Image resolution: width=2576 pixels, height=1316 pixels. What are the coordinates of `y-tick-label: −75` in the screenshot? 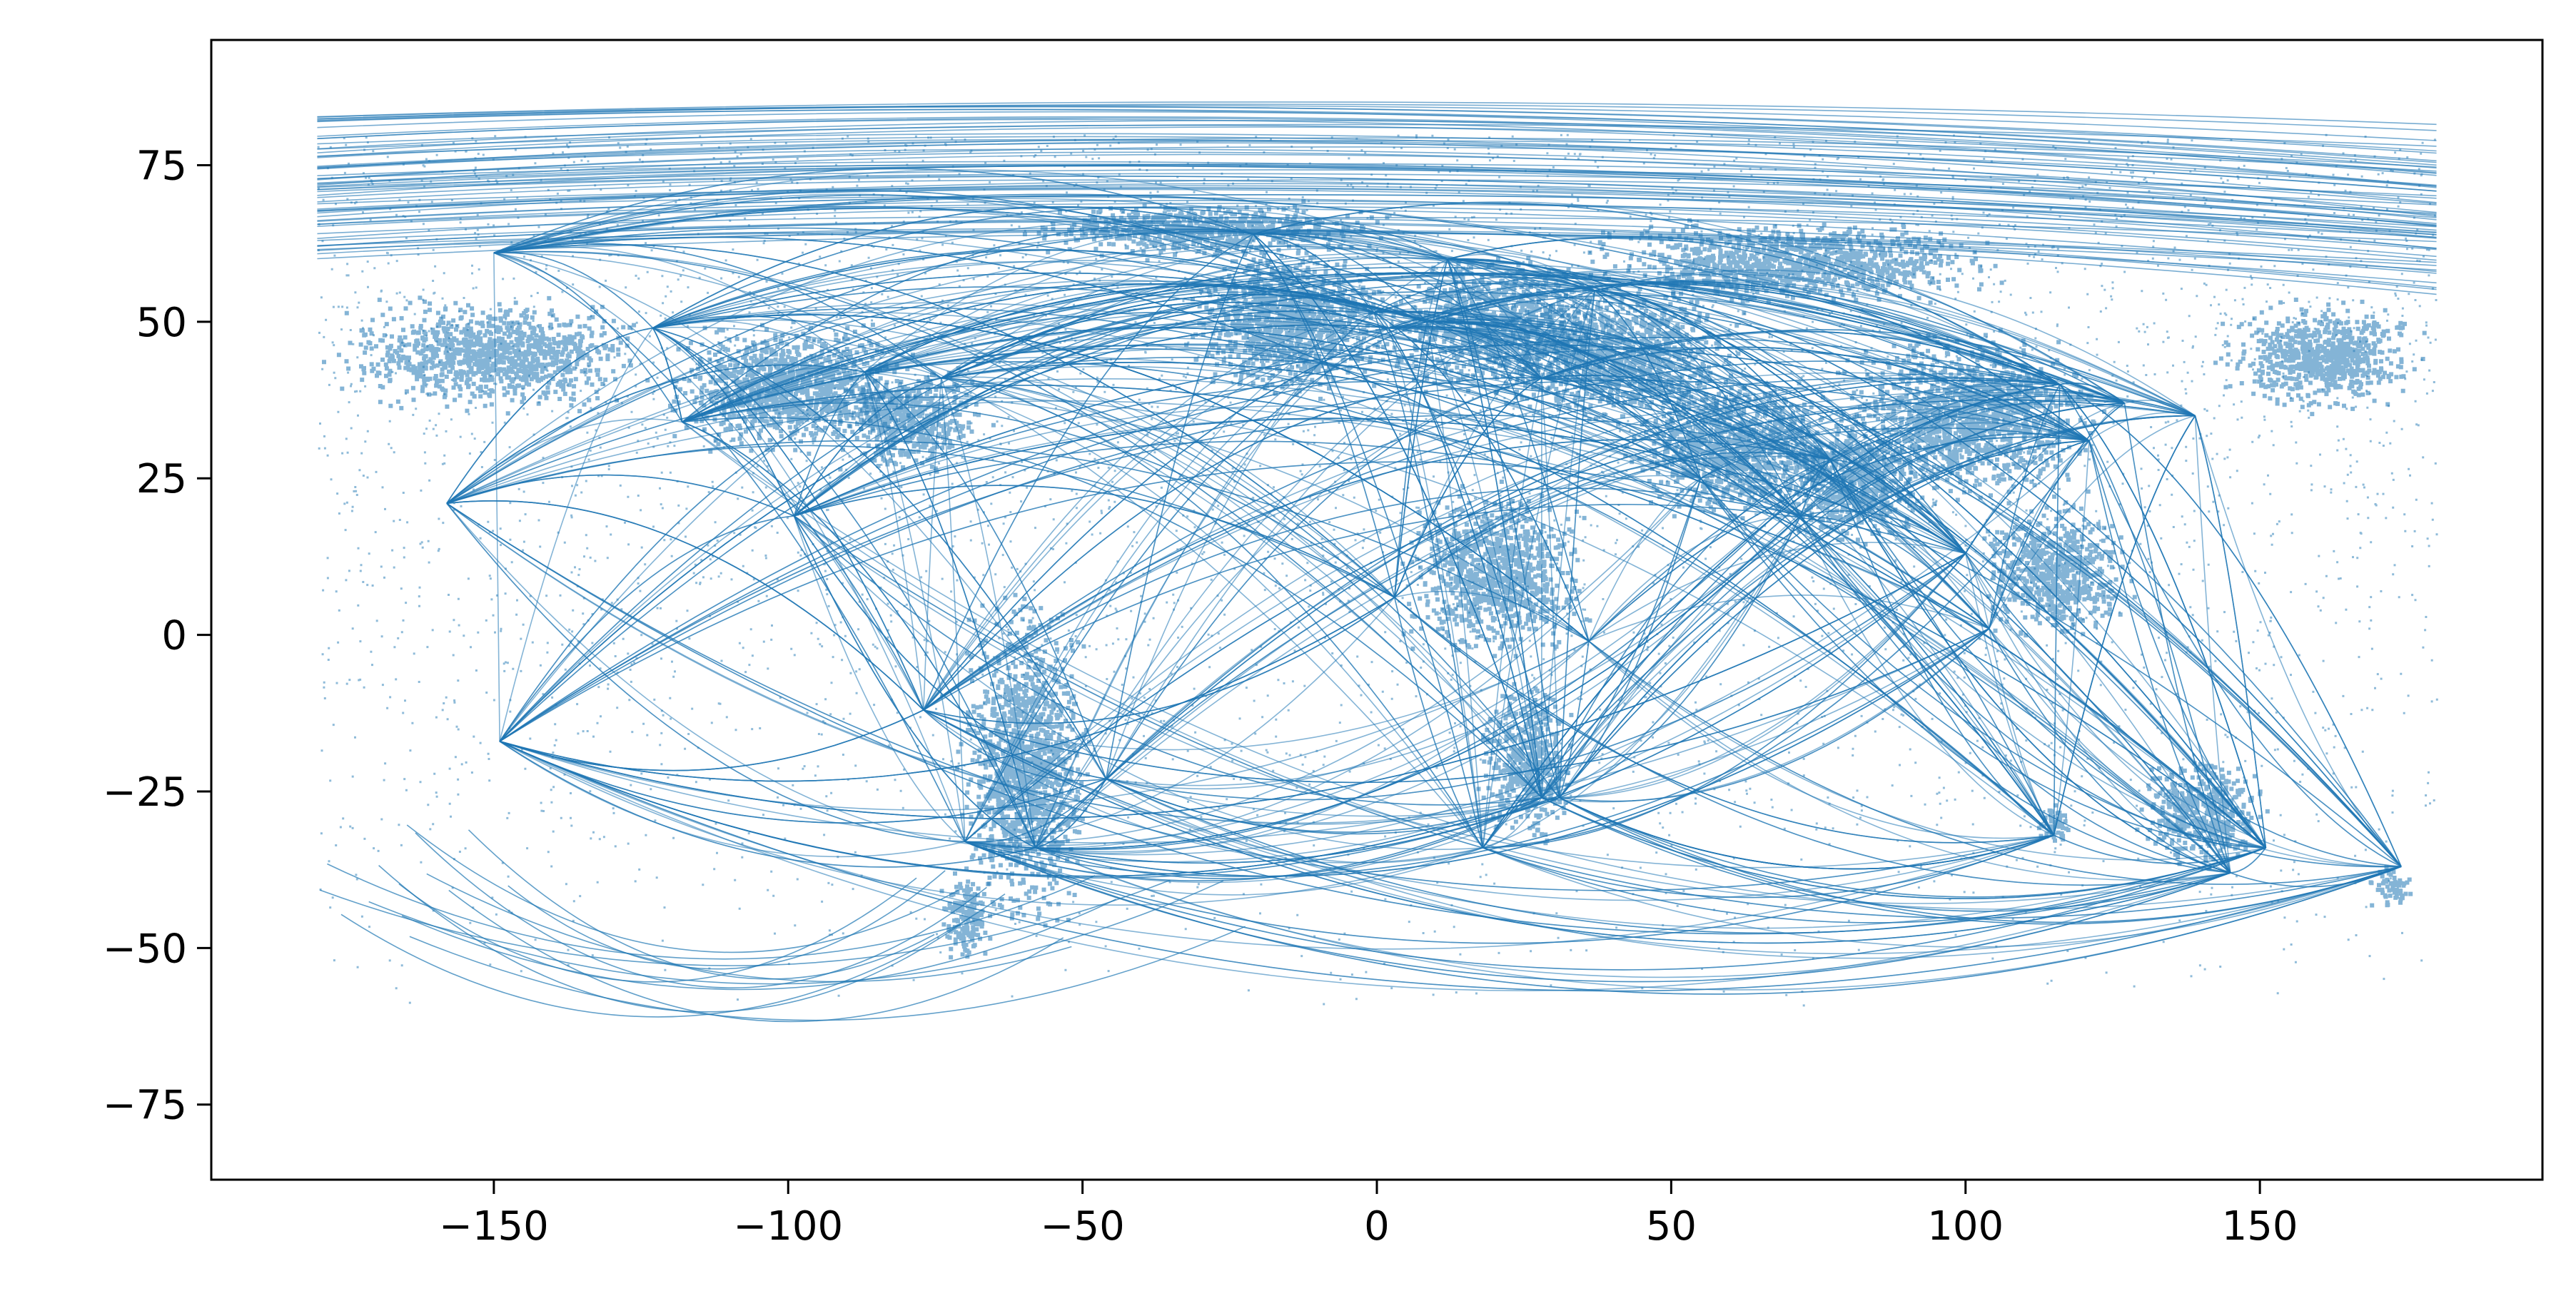 It's located at (145, 1106).